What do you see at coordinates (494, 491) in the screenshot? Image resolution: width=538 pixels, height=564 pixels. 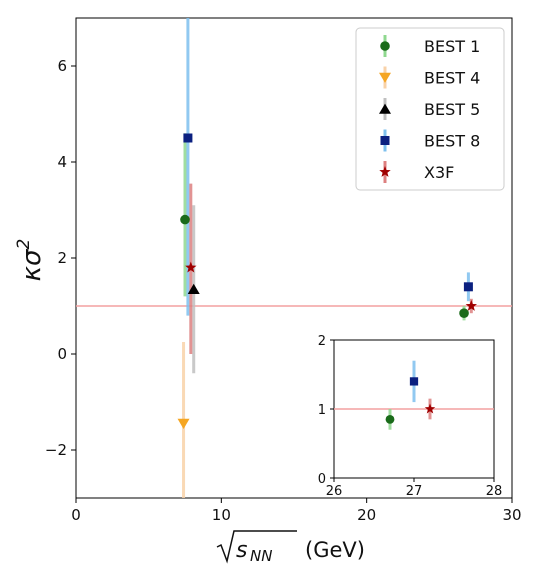 I see `inset-x-tick-label: 28` at bounding box center [494, 491].